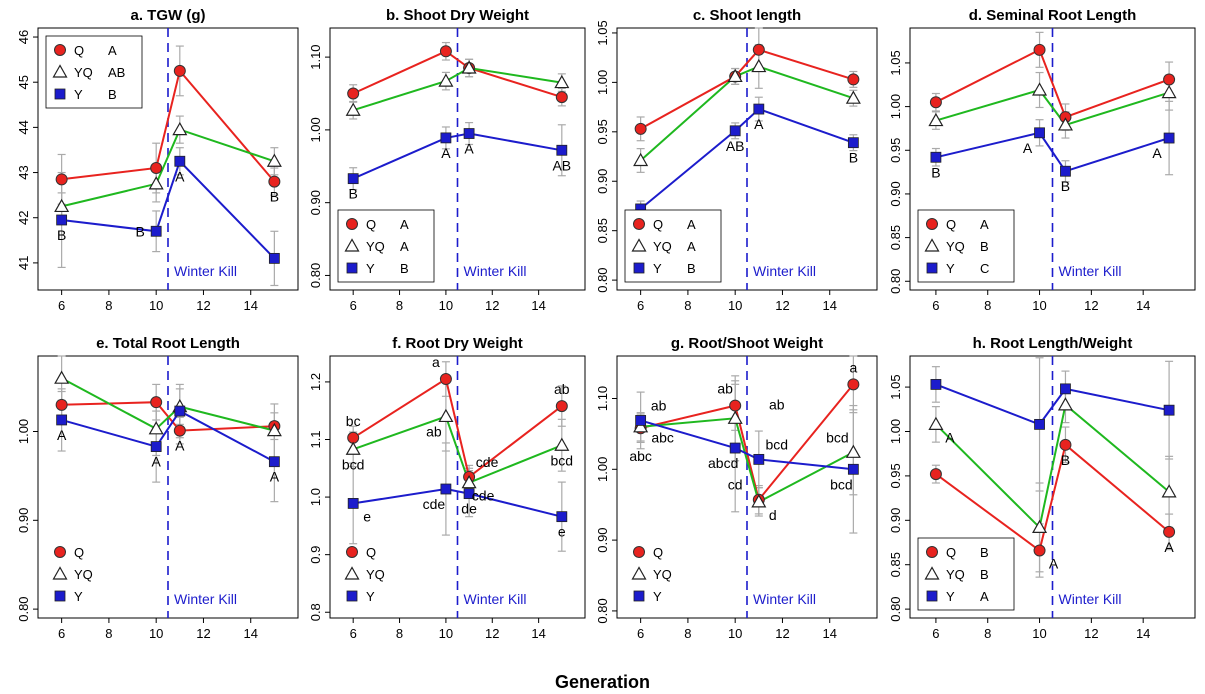 The width and height of the screenshot is (1205, 694). What do you see at coordinates (773, 515) in the screenshot?
I see `significance-letter: d` at bounding box center [773, 515].